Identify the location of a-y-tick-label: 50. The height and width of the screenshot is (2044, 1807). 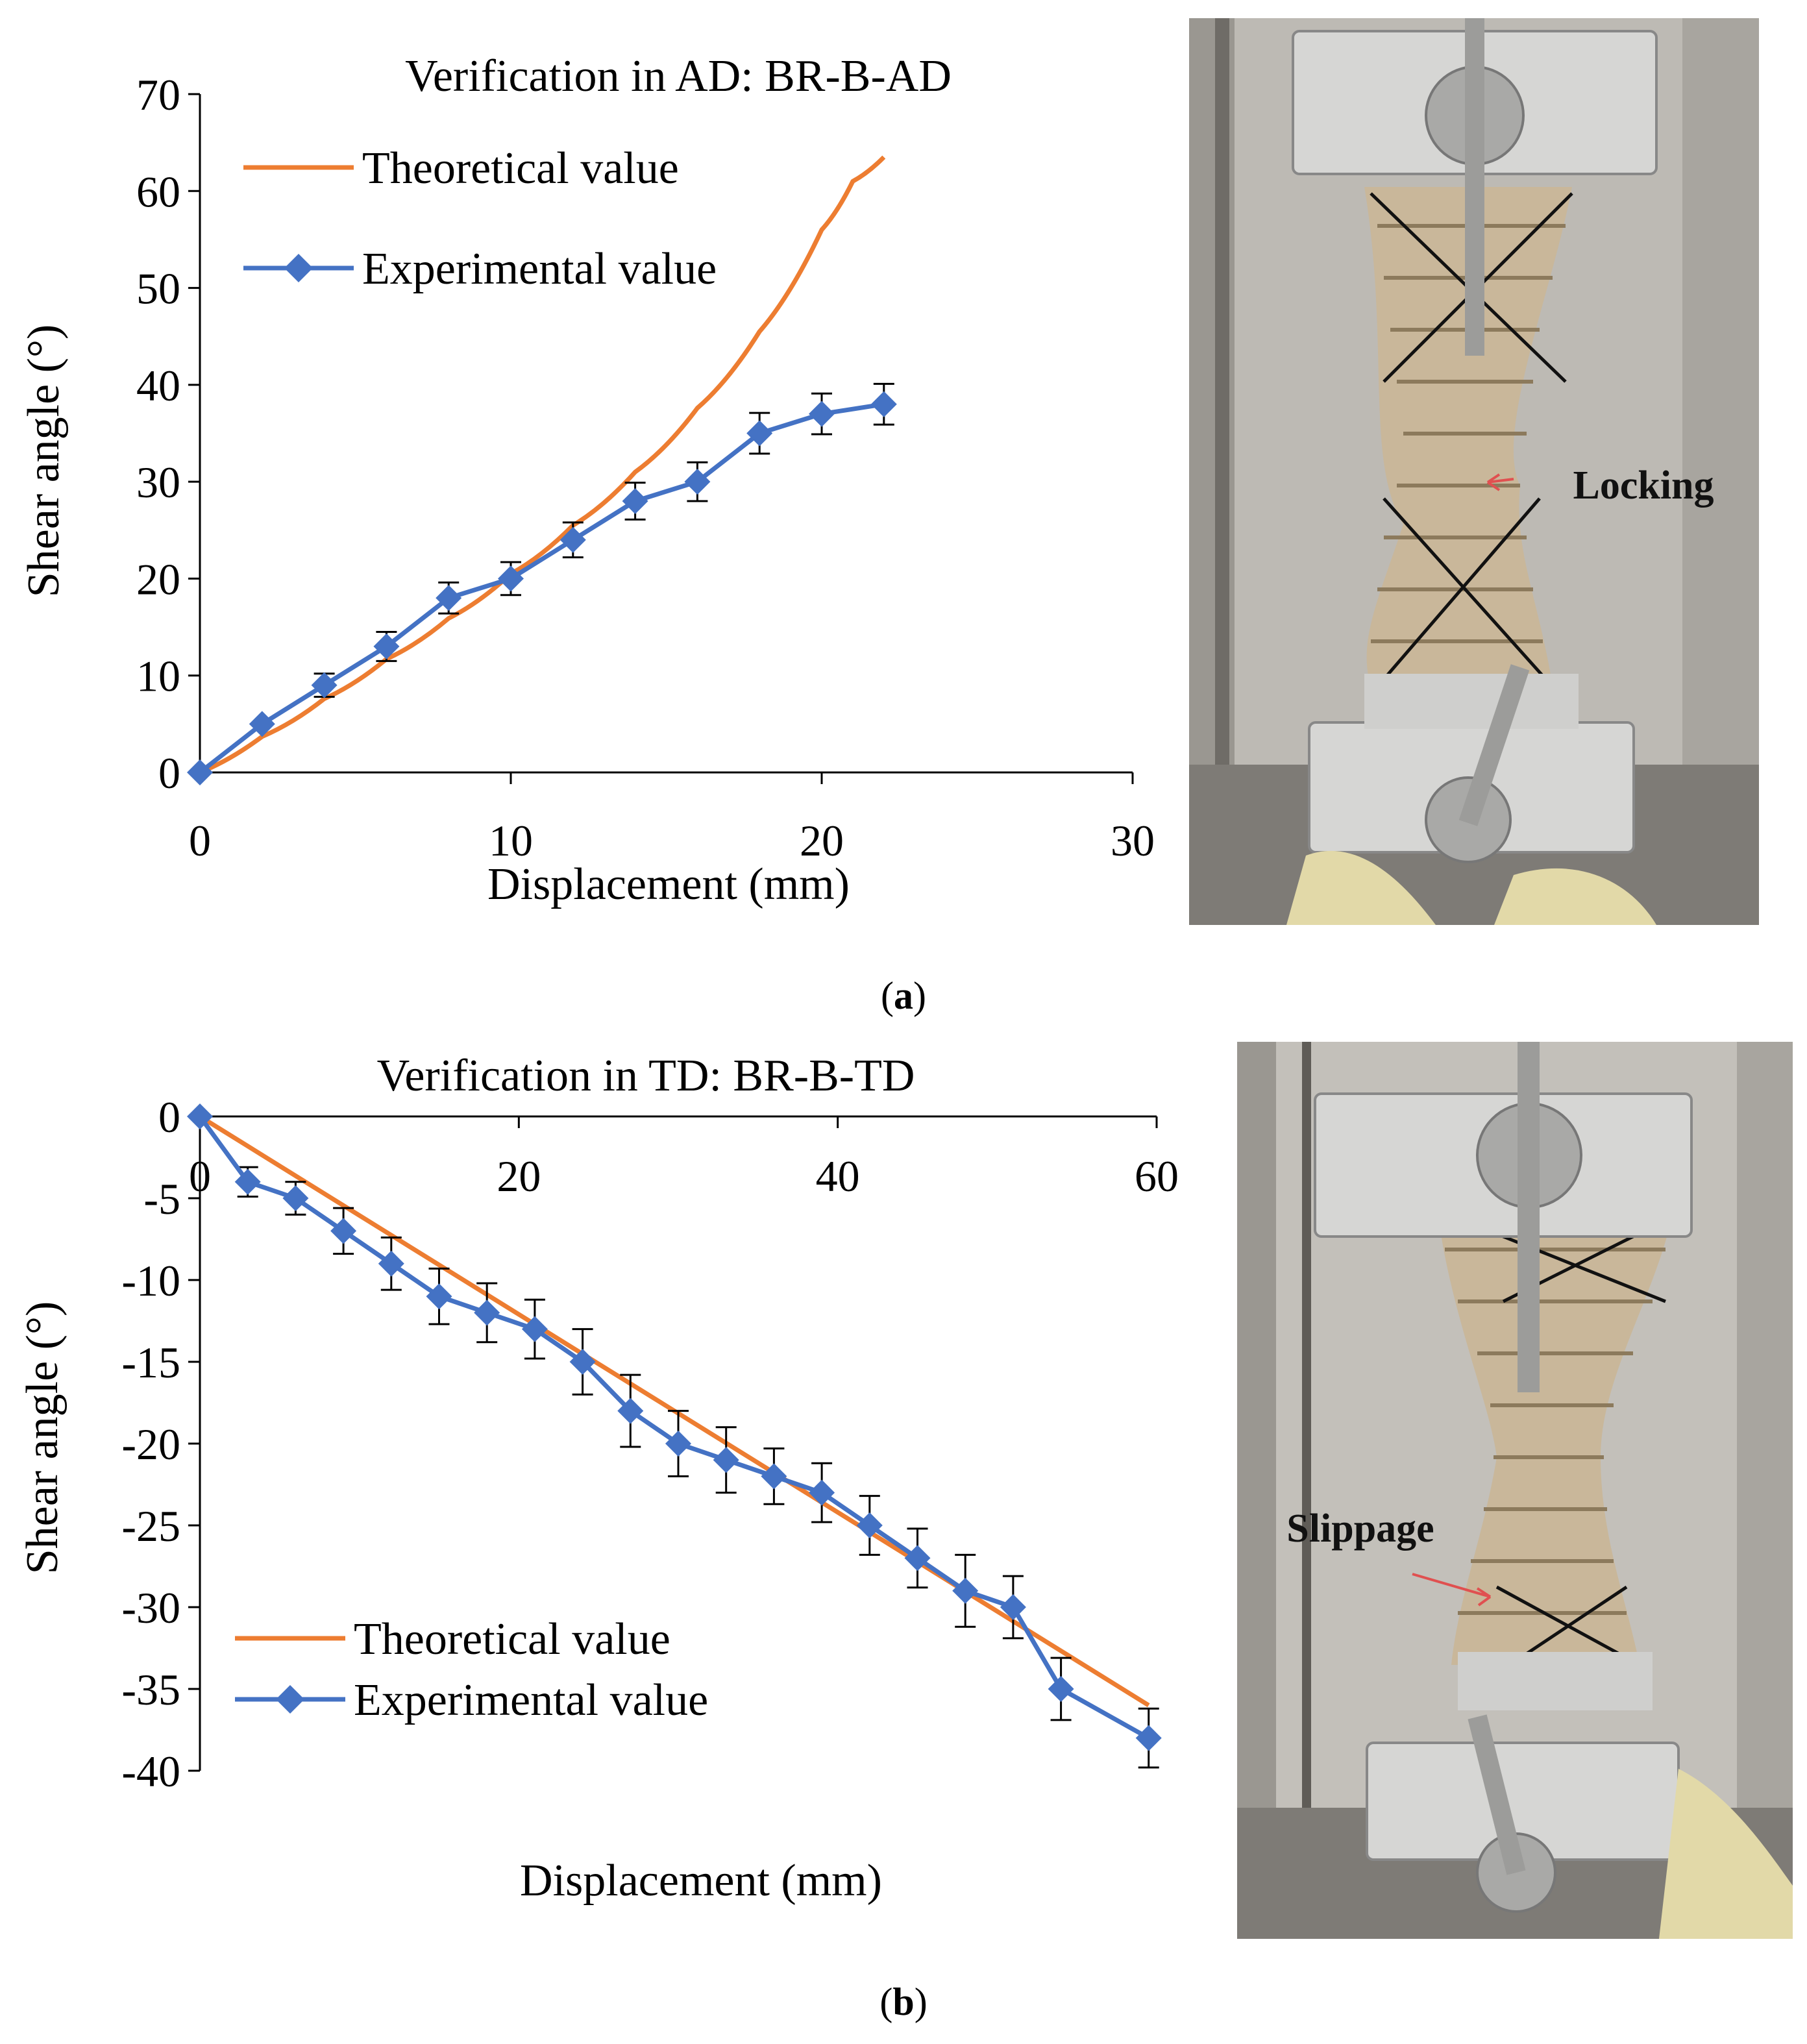
(158, 289).